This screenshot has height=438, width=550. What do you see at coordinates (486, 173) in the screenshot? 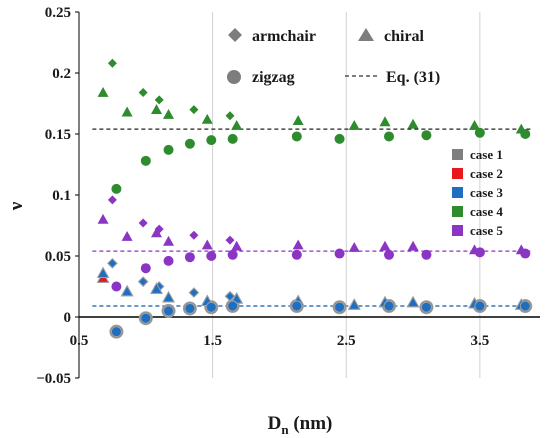
I see `legend-label-case-2: case 2` at bounding box center [486, 173].